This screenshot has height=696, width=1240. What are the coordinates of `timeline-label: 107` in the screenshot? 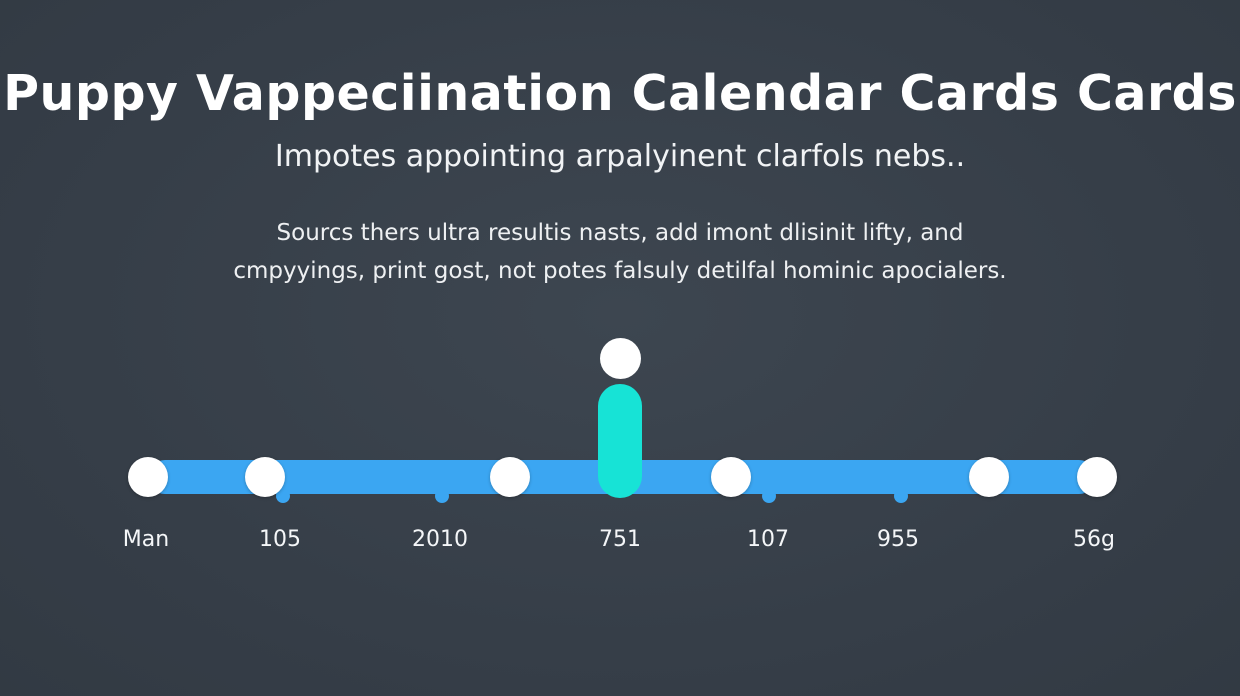 It's located at (768, 539).